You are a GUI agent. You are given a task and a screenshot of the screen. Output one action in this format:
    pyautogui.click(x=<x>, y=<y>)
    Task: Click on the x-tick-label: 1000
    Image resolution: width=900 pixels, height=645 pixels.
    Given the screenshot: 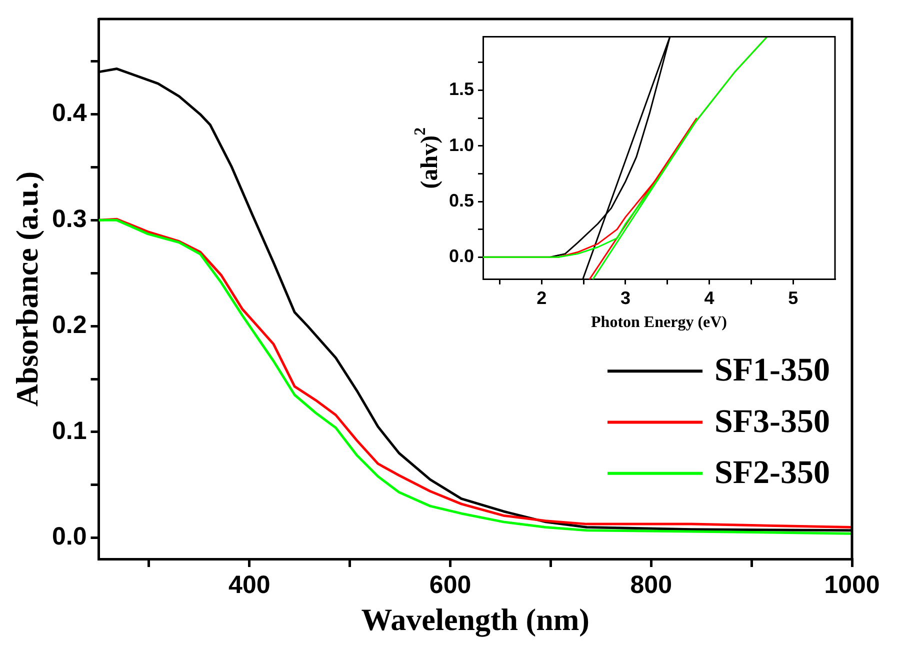 What is the action you would take?
    pyautogui.click(x=852, y=584)
    